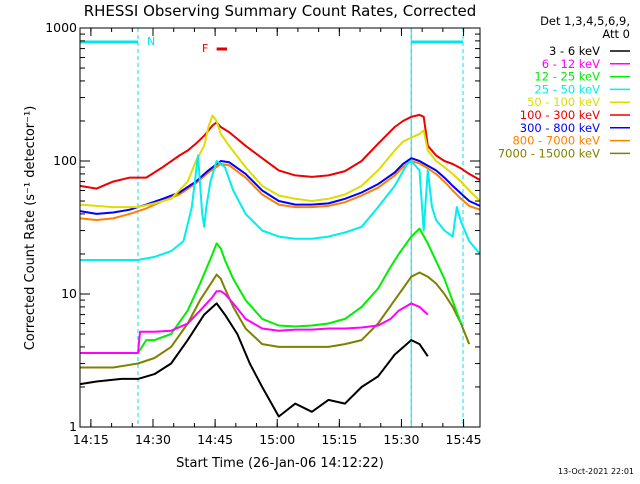  What do you see at coordinates (280, 151) in the screenshot?
I see `series-line-100-300-kev` at bounding box center [280, 151].